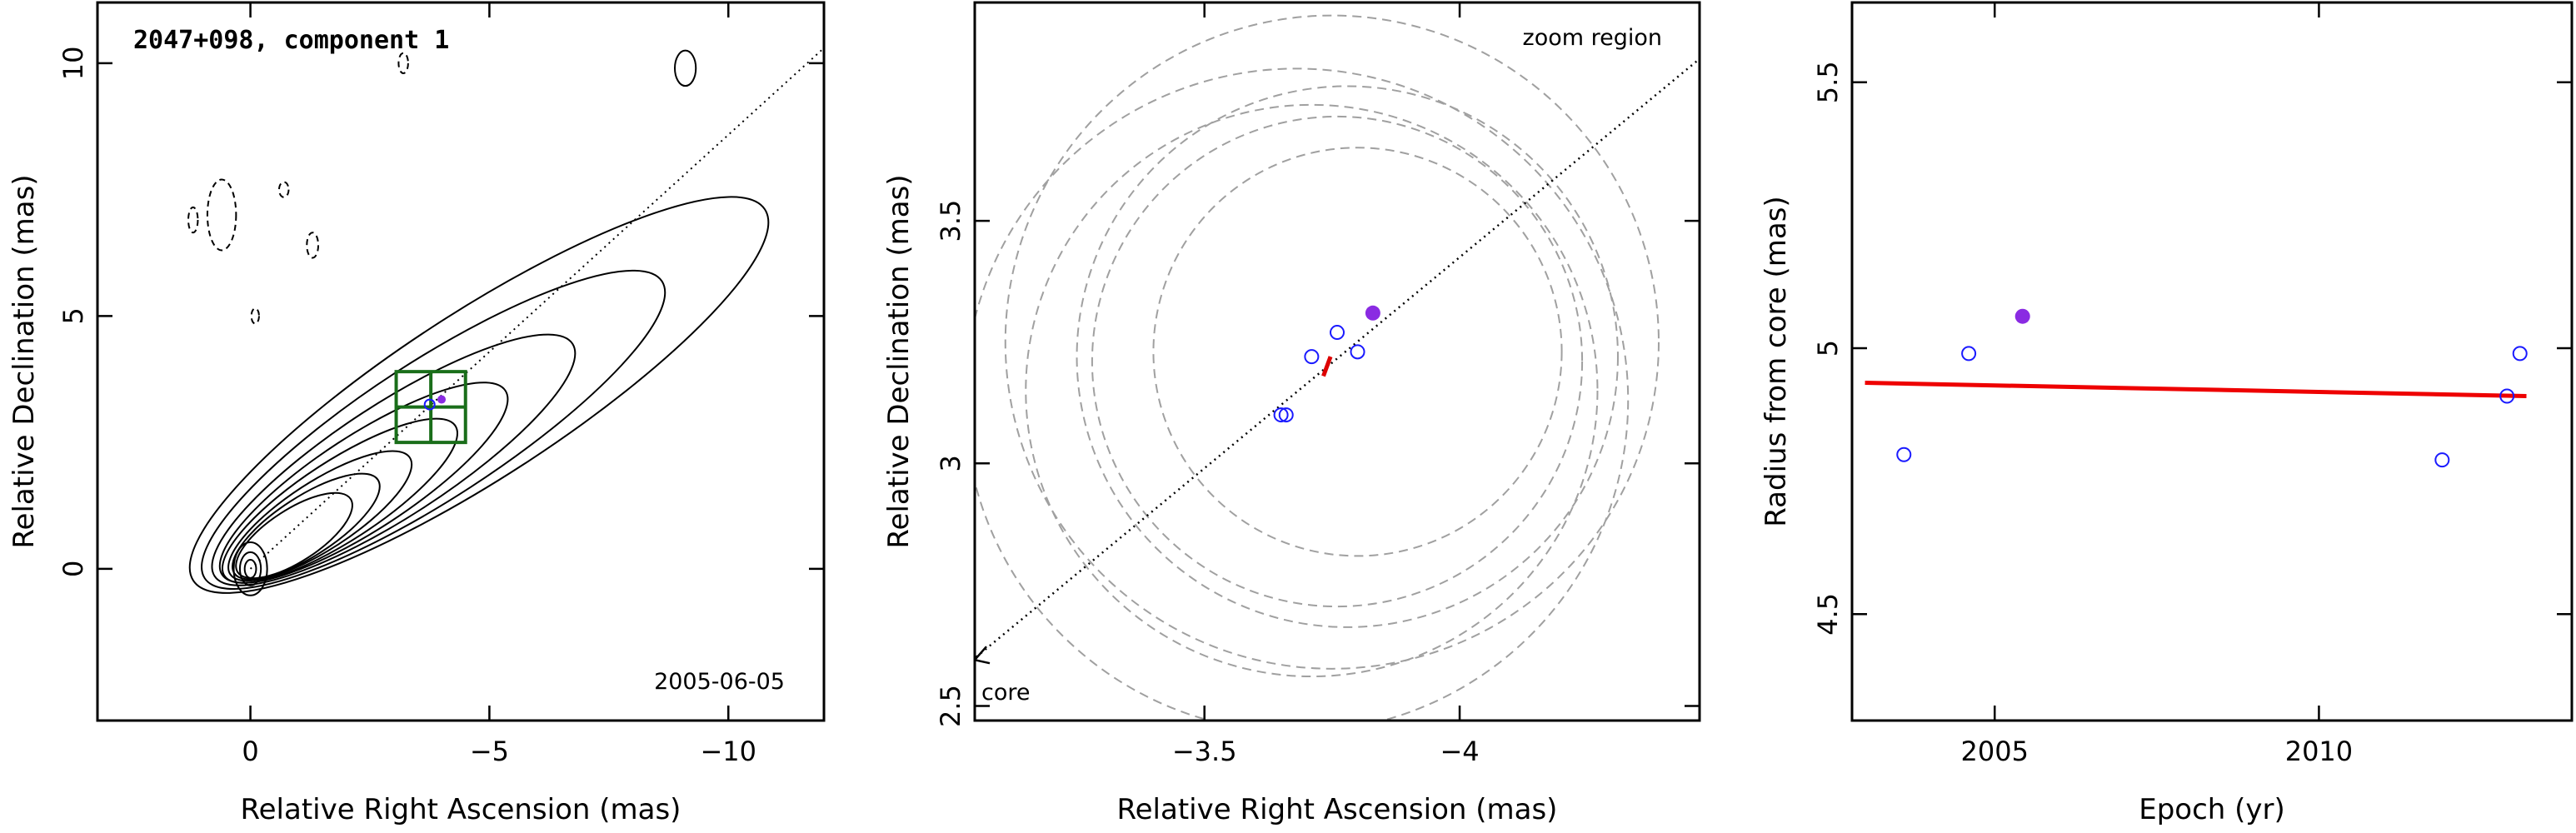  I want to click on core-label: core, so click(1005, 693).